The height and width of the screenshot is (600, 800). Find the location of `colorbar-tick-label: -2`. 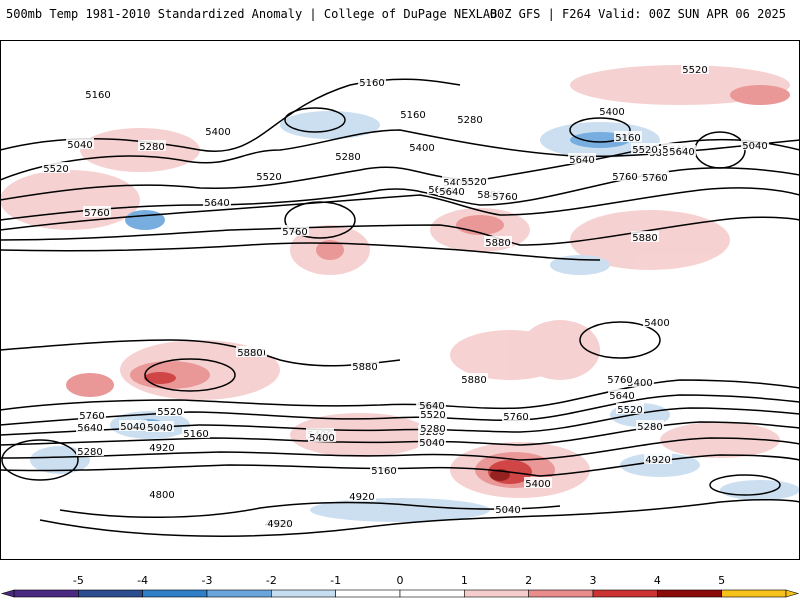

colorbar-tick-label: -2 is located at coordinates (271, 580).